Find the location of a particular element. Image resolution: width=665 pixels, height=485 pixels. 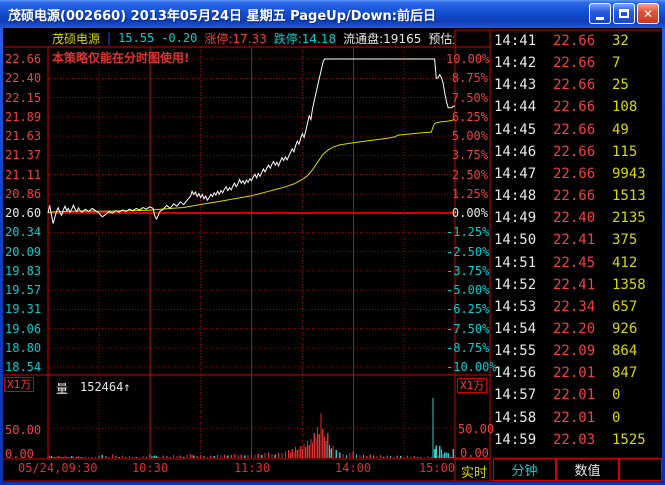

strategy-note: 本策略仅能在分时图使用! is located at coordinates (121, 58).